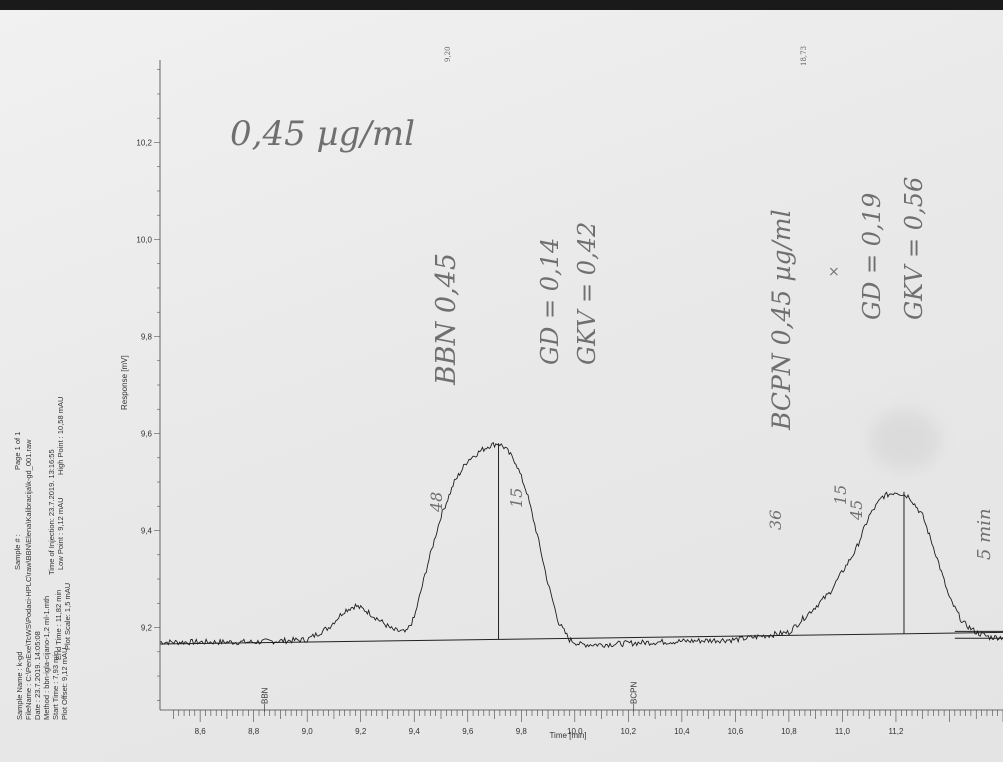  What do you see at coordinates (157, 385) in the screenshot?
I see `y-minor-ticks` at bounding box center [157, 385].